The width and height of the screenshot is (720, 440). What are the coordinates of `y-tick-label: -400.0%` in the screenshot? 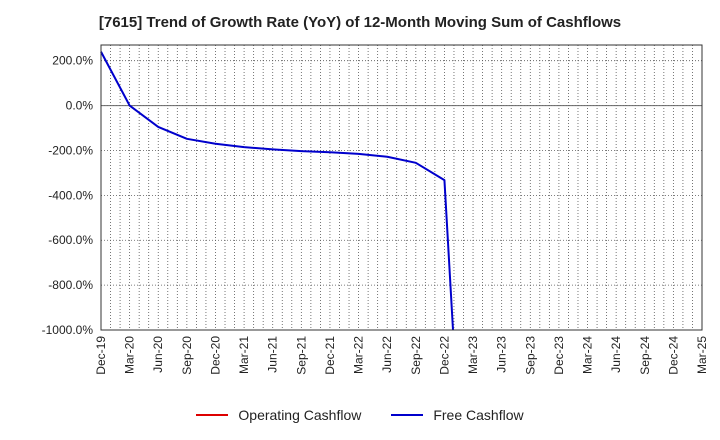 It's located at (70, 195).